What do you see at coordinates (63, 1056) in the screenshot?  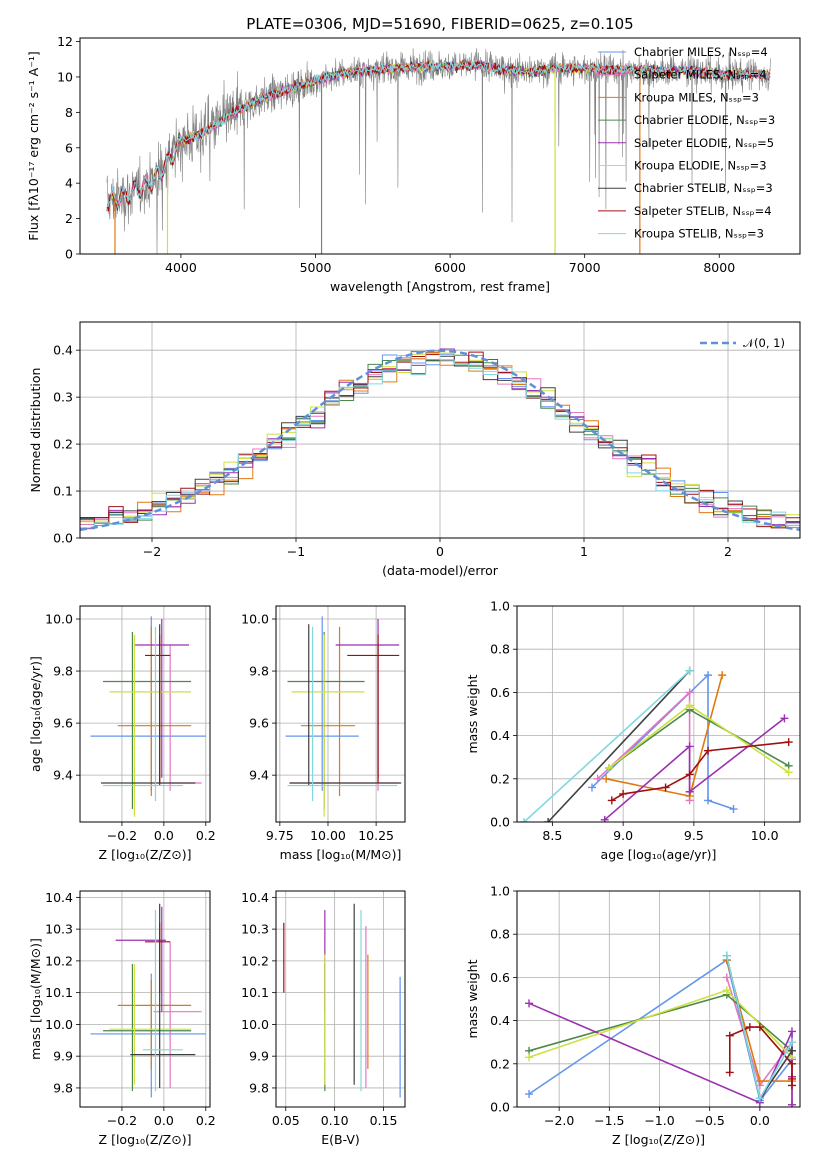 I see `y-tick-label: 9.9` at bounding box center [63, 1056].